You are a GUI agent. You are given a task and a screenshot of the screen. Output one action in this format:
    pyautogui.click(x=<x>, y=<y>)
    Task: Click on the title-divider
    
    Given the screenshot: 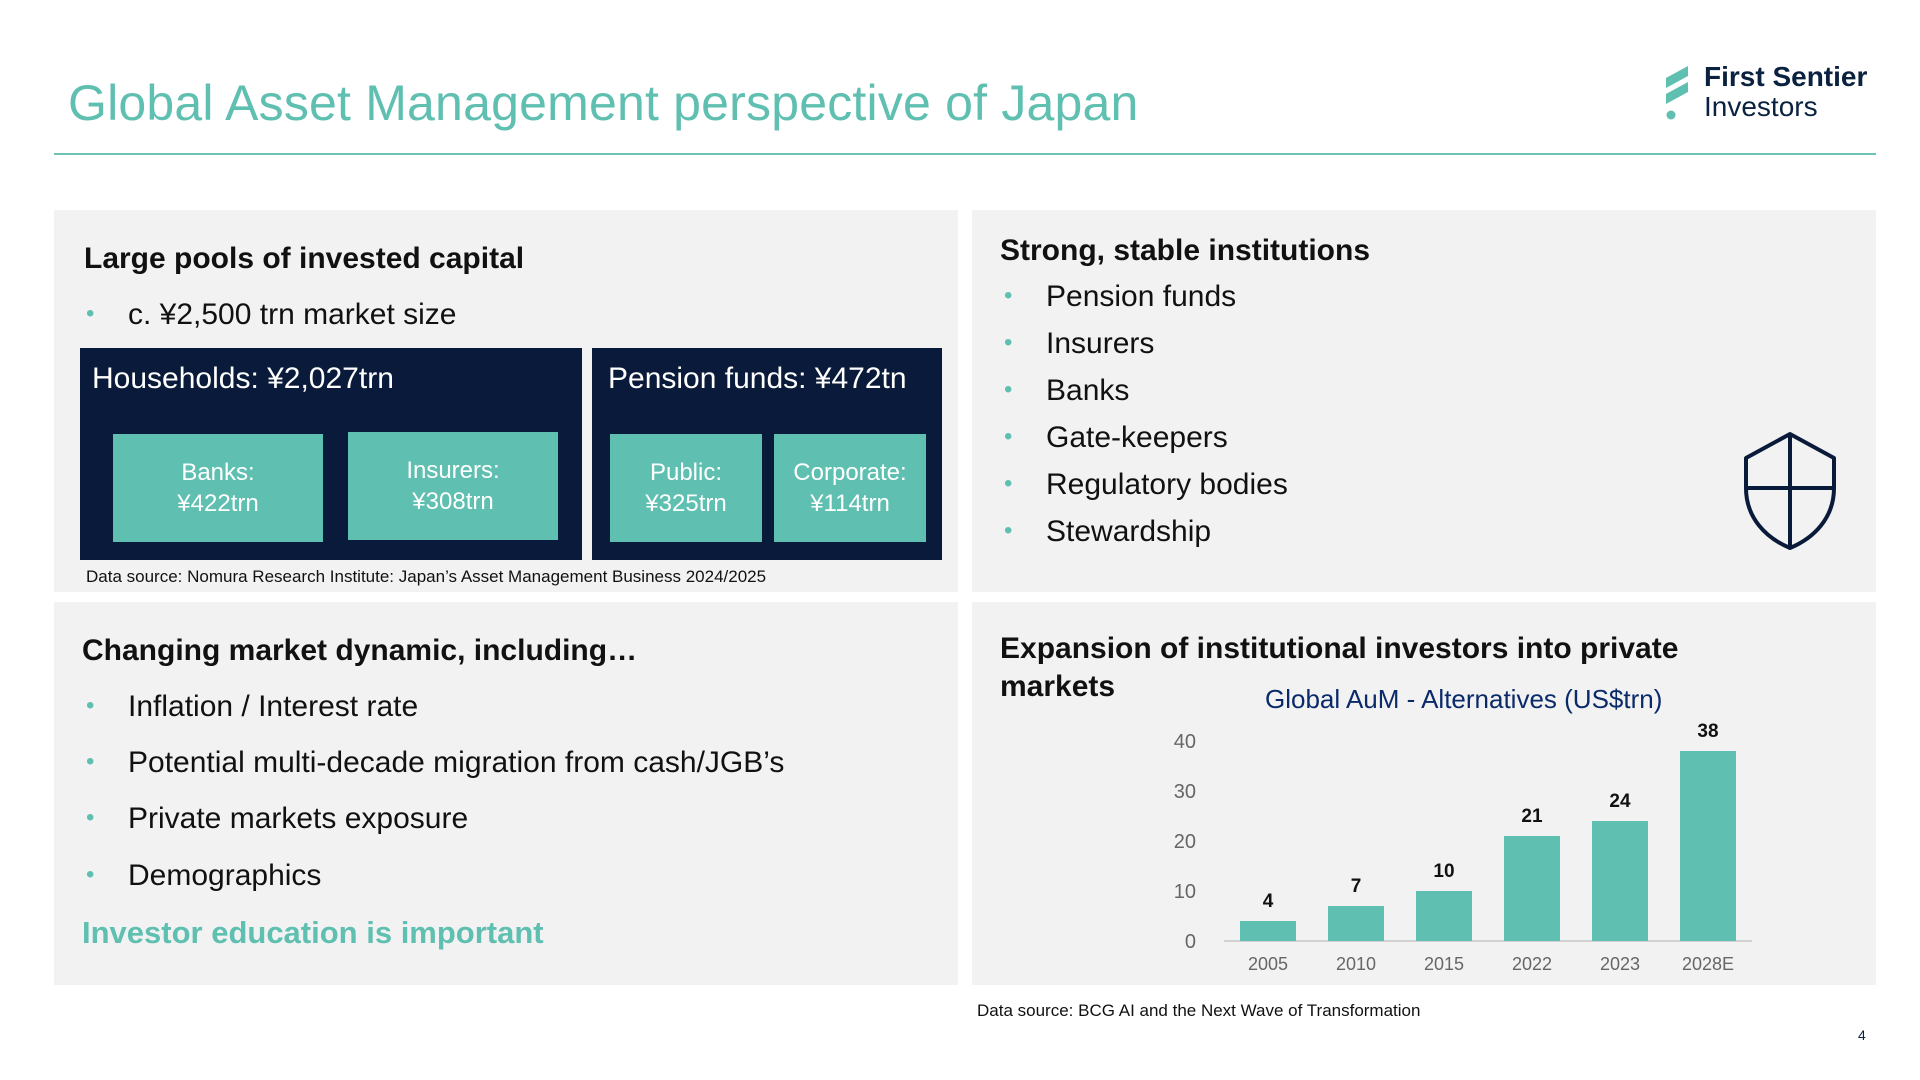 What is the action you would take?
    pyautogui.click(x=965, y=154)
    